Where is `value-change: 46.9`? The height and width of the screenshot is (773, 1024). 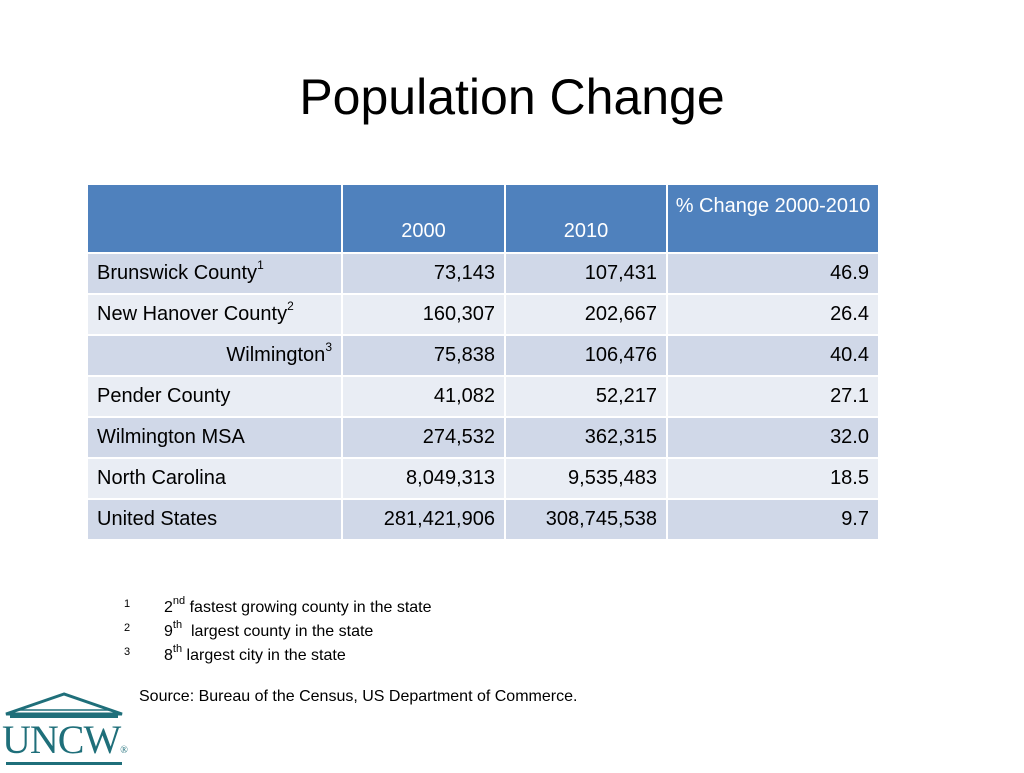 value-change: 46.9 is located at coordinates (773, 273).